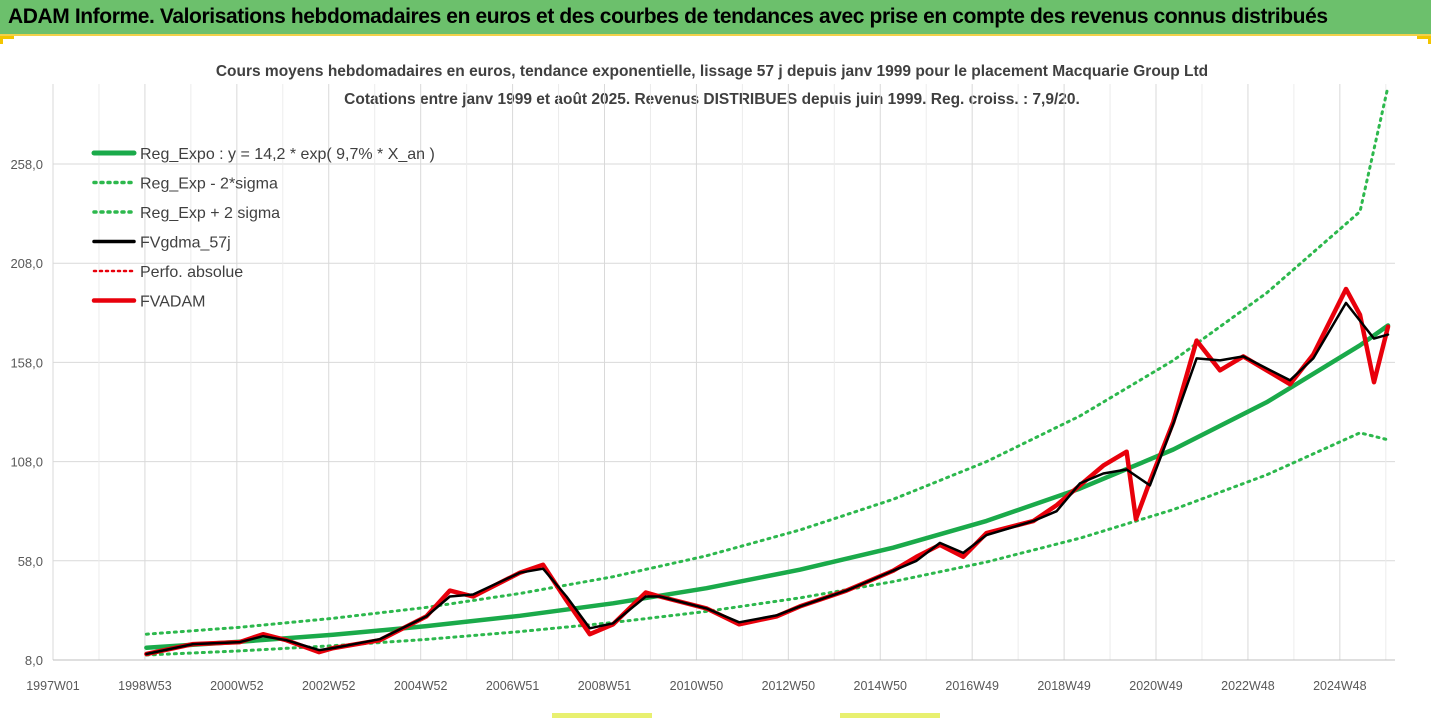 This screenshot has height=718, width=1431. Describe the element at coordinates (1424, 37) in the screenshot. I see `corner-marker-right` at that location.